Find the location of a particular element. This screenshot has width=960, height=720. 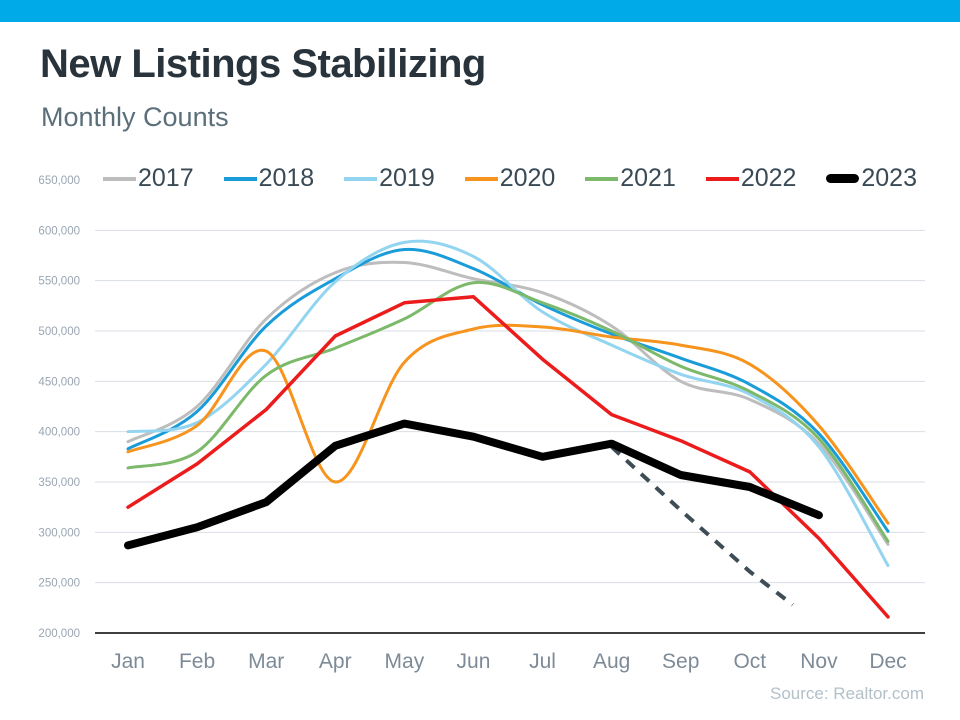

legend-swatch-2022 is located at coordinates (722, 178).